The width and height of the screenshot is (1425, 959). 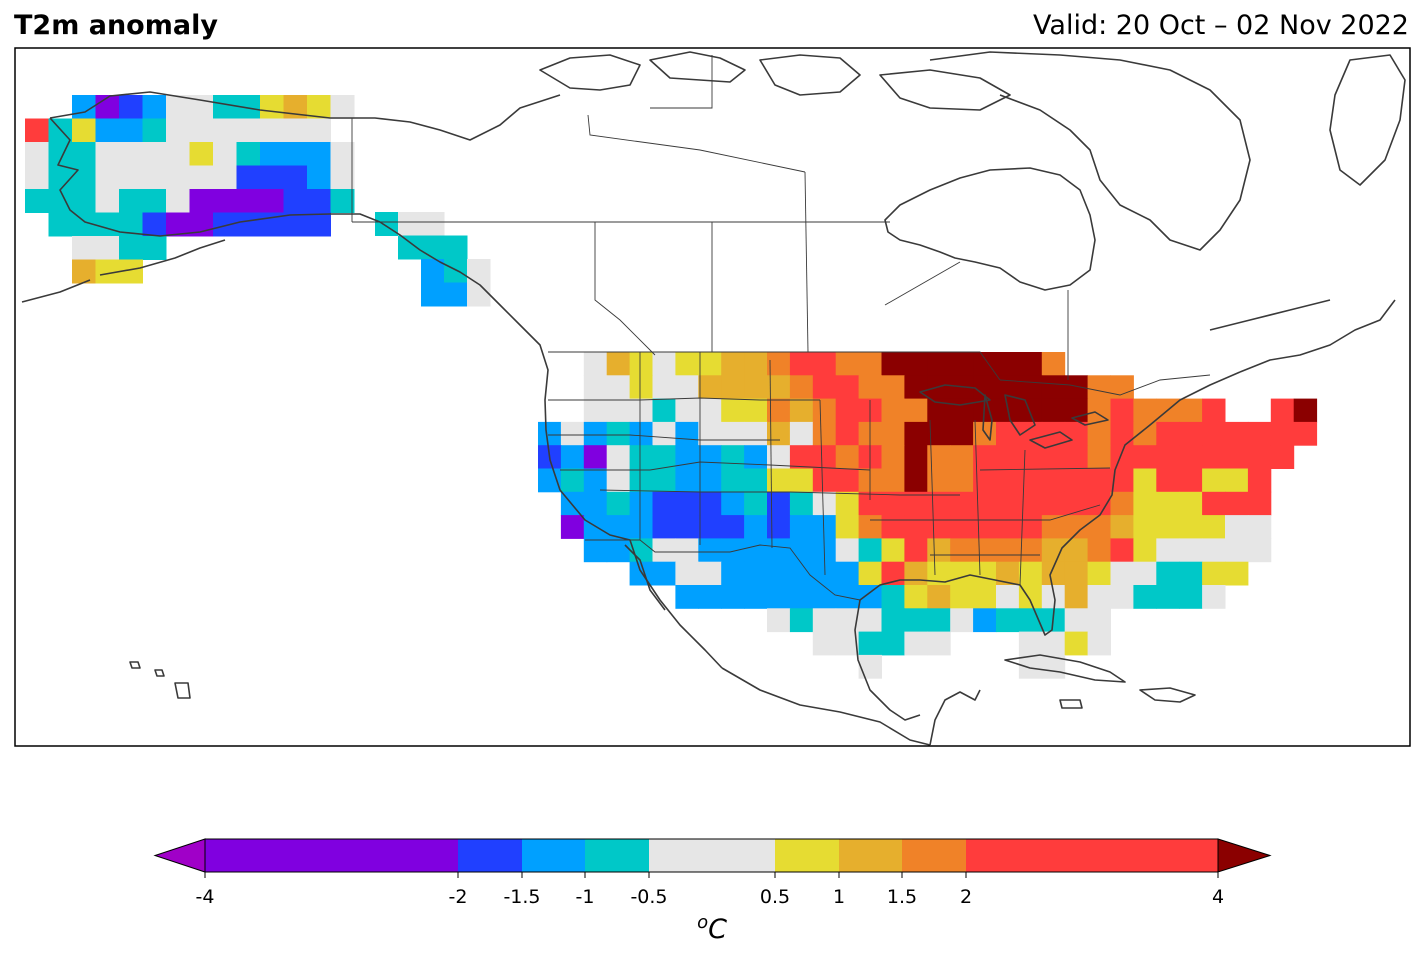 What do you see at coordinates (648, 897) in the screenshot?
I see `colorbar-tick-label: -0.5` at bounding box center [648, 897].